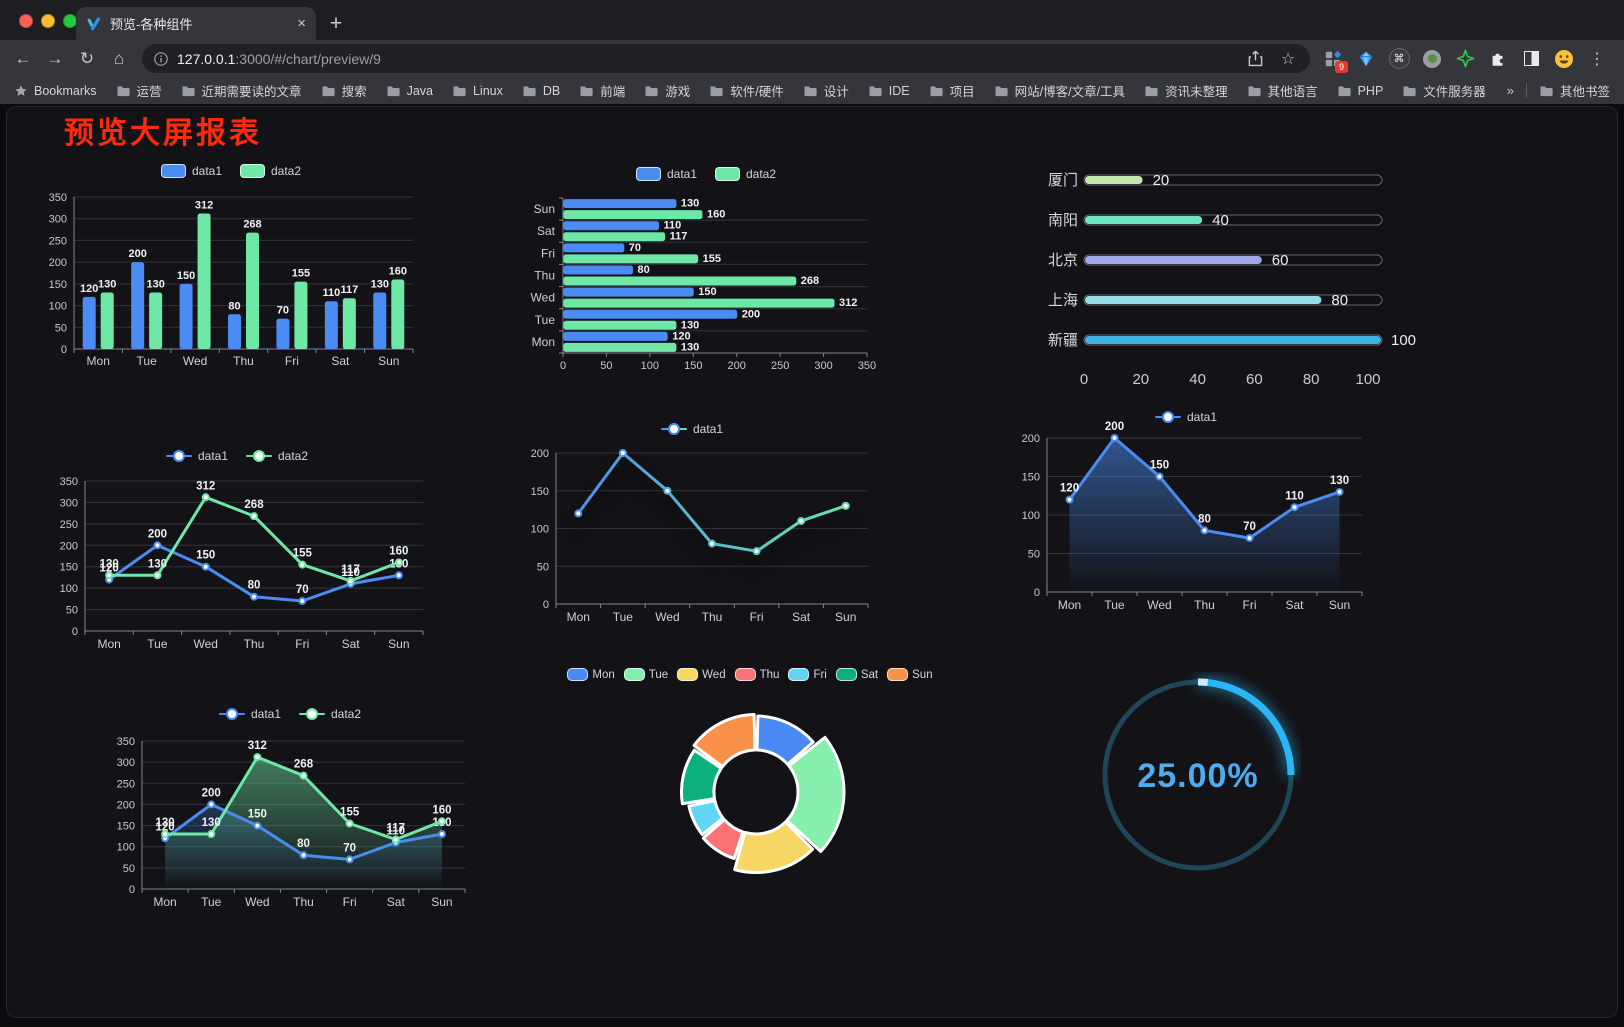 The width and height of the screenshot is (1624, 1027). I want to click on other-bookmarks-folder: 其他书签, so click(1574, 90).